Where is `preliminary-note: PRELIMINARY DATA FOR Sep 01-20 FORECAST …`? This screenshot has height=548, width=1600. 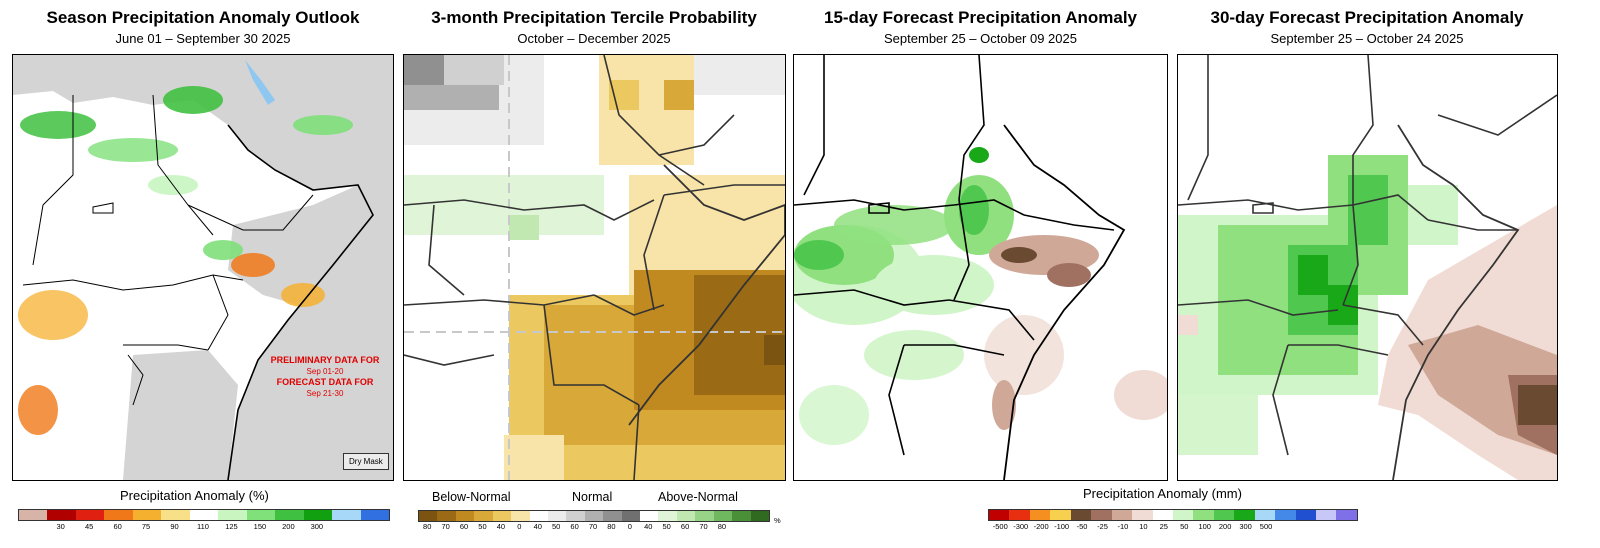 preliminary-note: PRELIMINARY DATA FOR Sep 01-20 FORECAST … is located at coordinates (325, 377).